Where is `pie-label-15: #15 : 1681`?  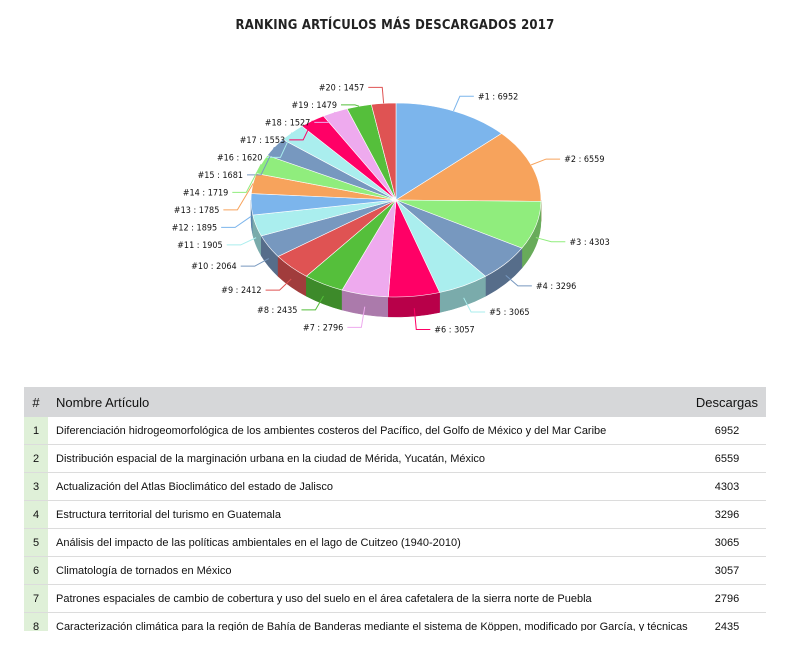
pie-label-15: #15 : 1681 is located at coordinates (220, 176).